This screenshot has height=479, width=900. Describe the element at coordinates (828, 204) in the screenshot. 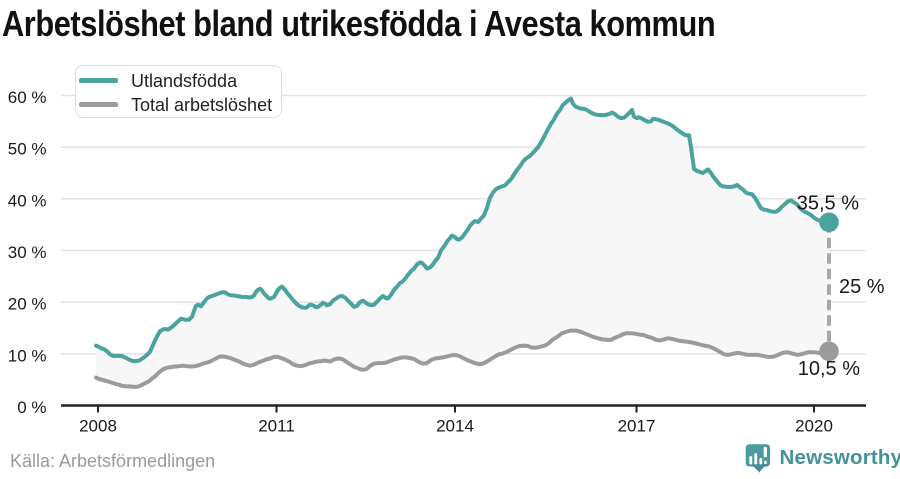

I see `svg-text: 35,5 %` at that location.